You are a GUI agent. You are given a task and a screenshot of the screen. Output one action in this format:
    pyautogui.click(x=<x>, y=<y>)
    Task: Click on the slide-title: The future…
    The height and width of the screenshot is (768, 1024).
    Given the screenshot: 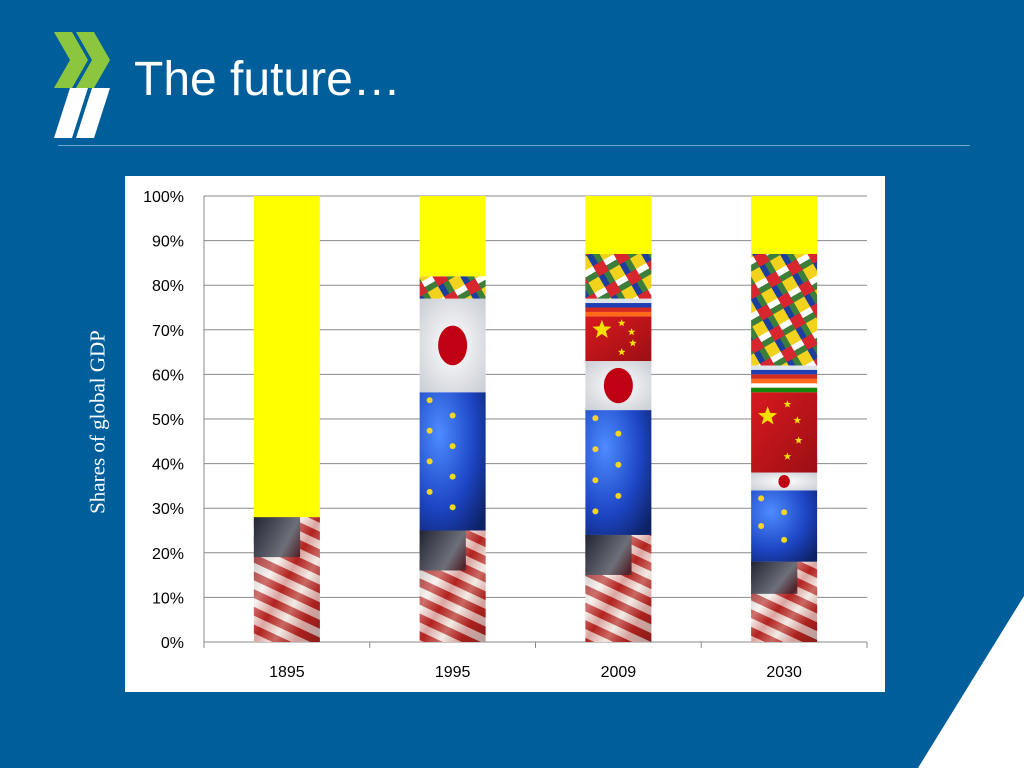 What is the action you would take?
    pyautogui.click(x=267, y=79)
    